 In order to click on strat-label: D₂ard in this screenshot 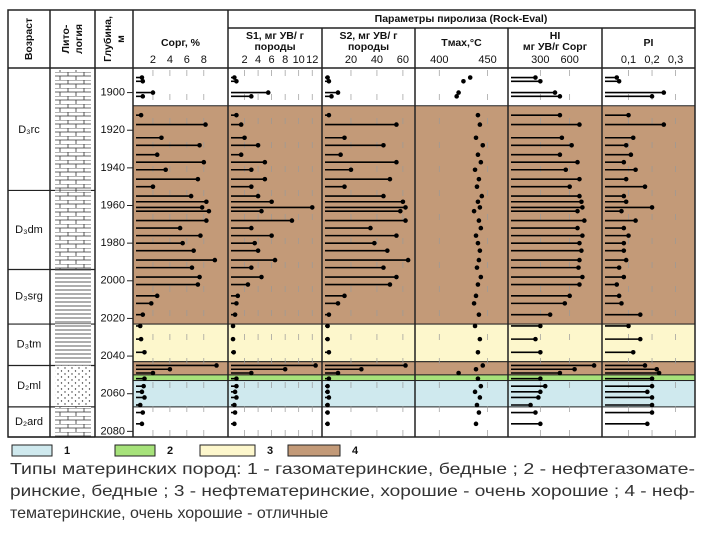, I will do `click(29, 422)`.